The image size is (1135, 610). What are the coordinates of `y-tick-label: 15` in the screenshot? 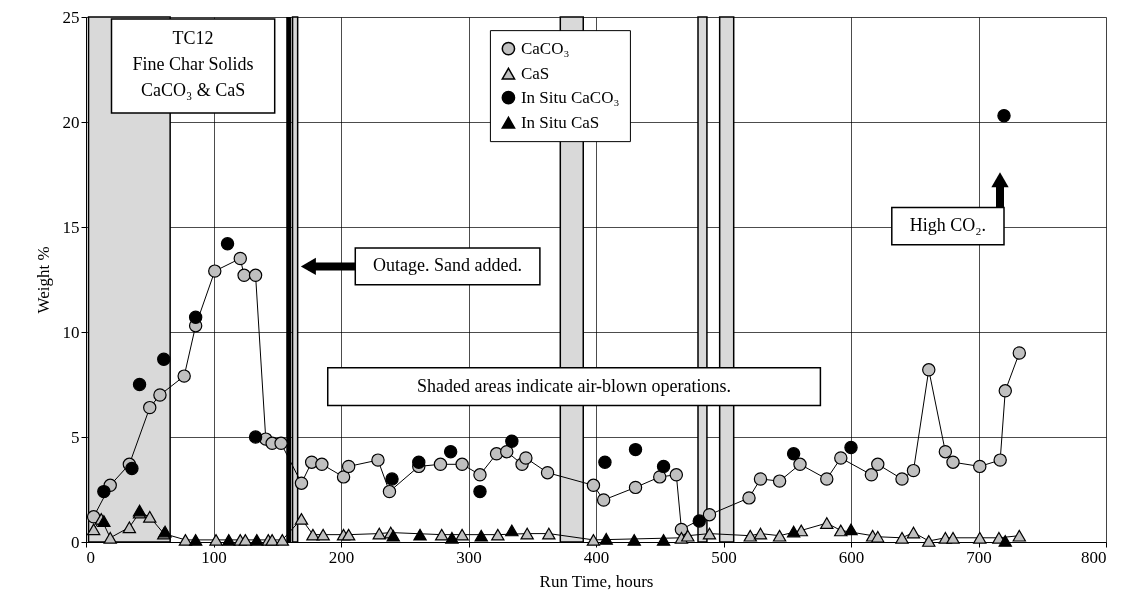 It's located at (71, 227).